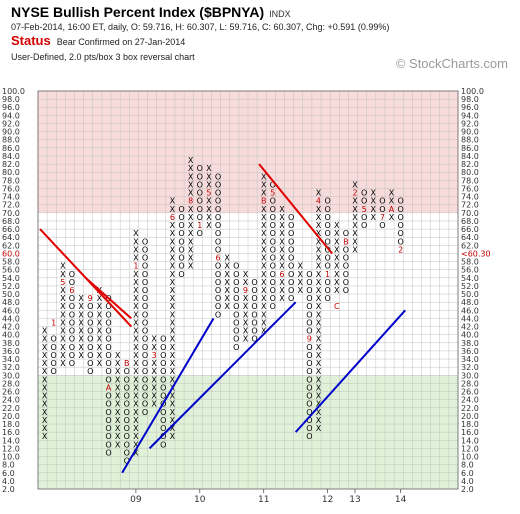 Image resolution: width=520 pixels, height=514 pixels. Describe the element at coordinates (11, 270) in the screenshot. I see `y-tick-label: 56.0` at that location.